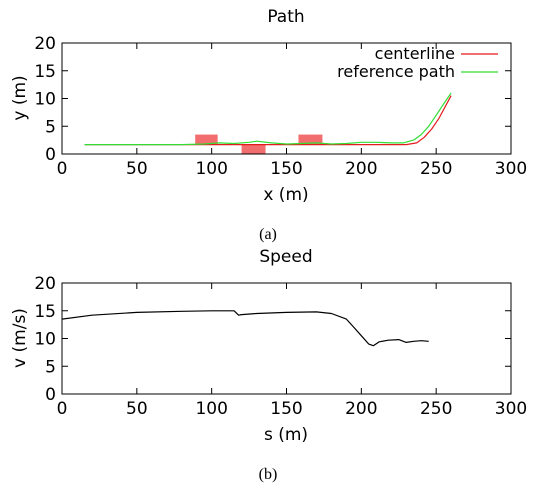 The image size is (533, 487). I want to click on caption-a: (a), so click(268, 234).